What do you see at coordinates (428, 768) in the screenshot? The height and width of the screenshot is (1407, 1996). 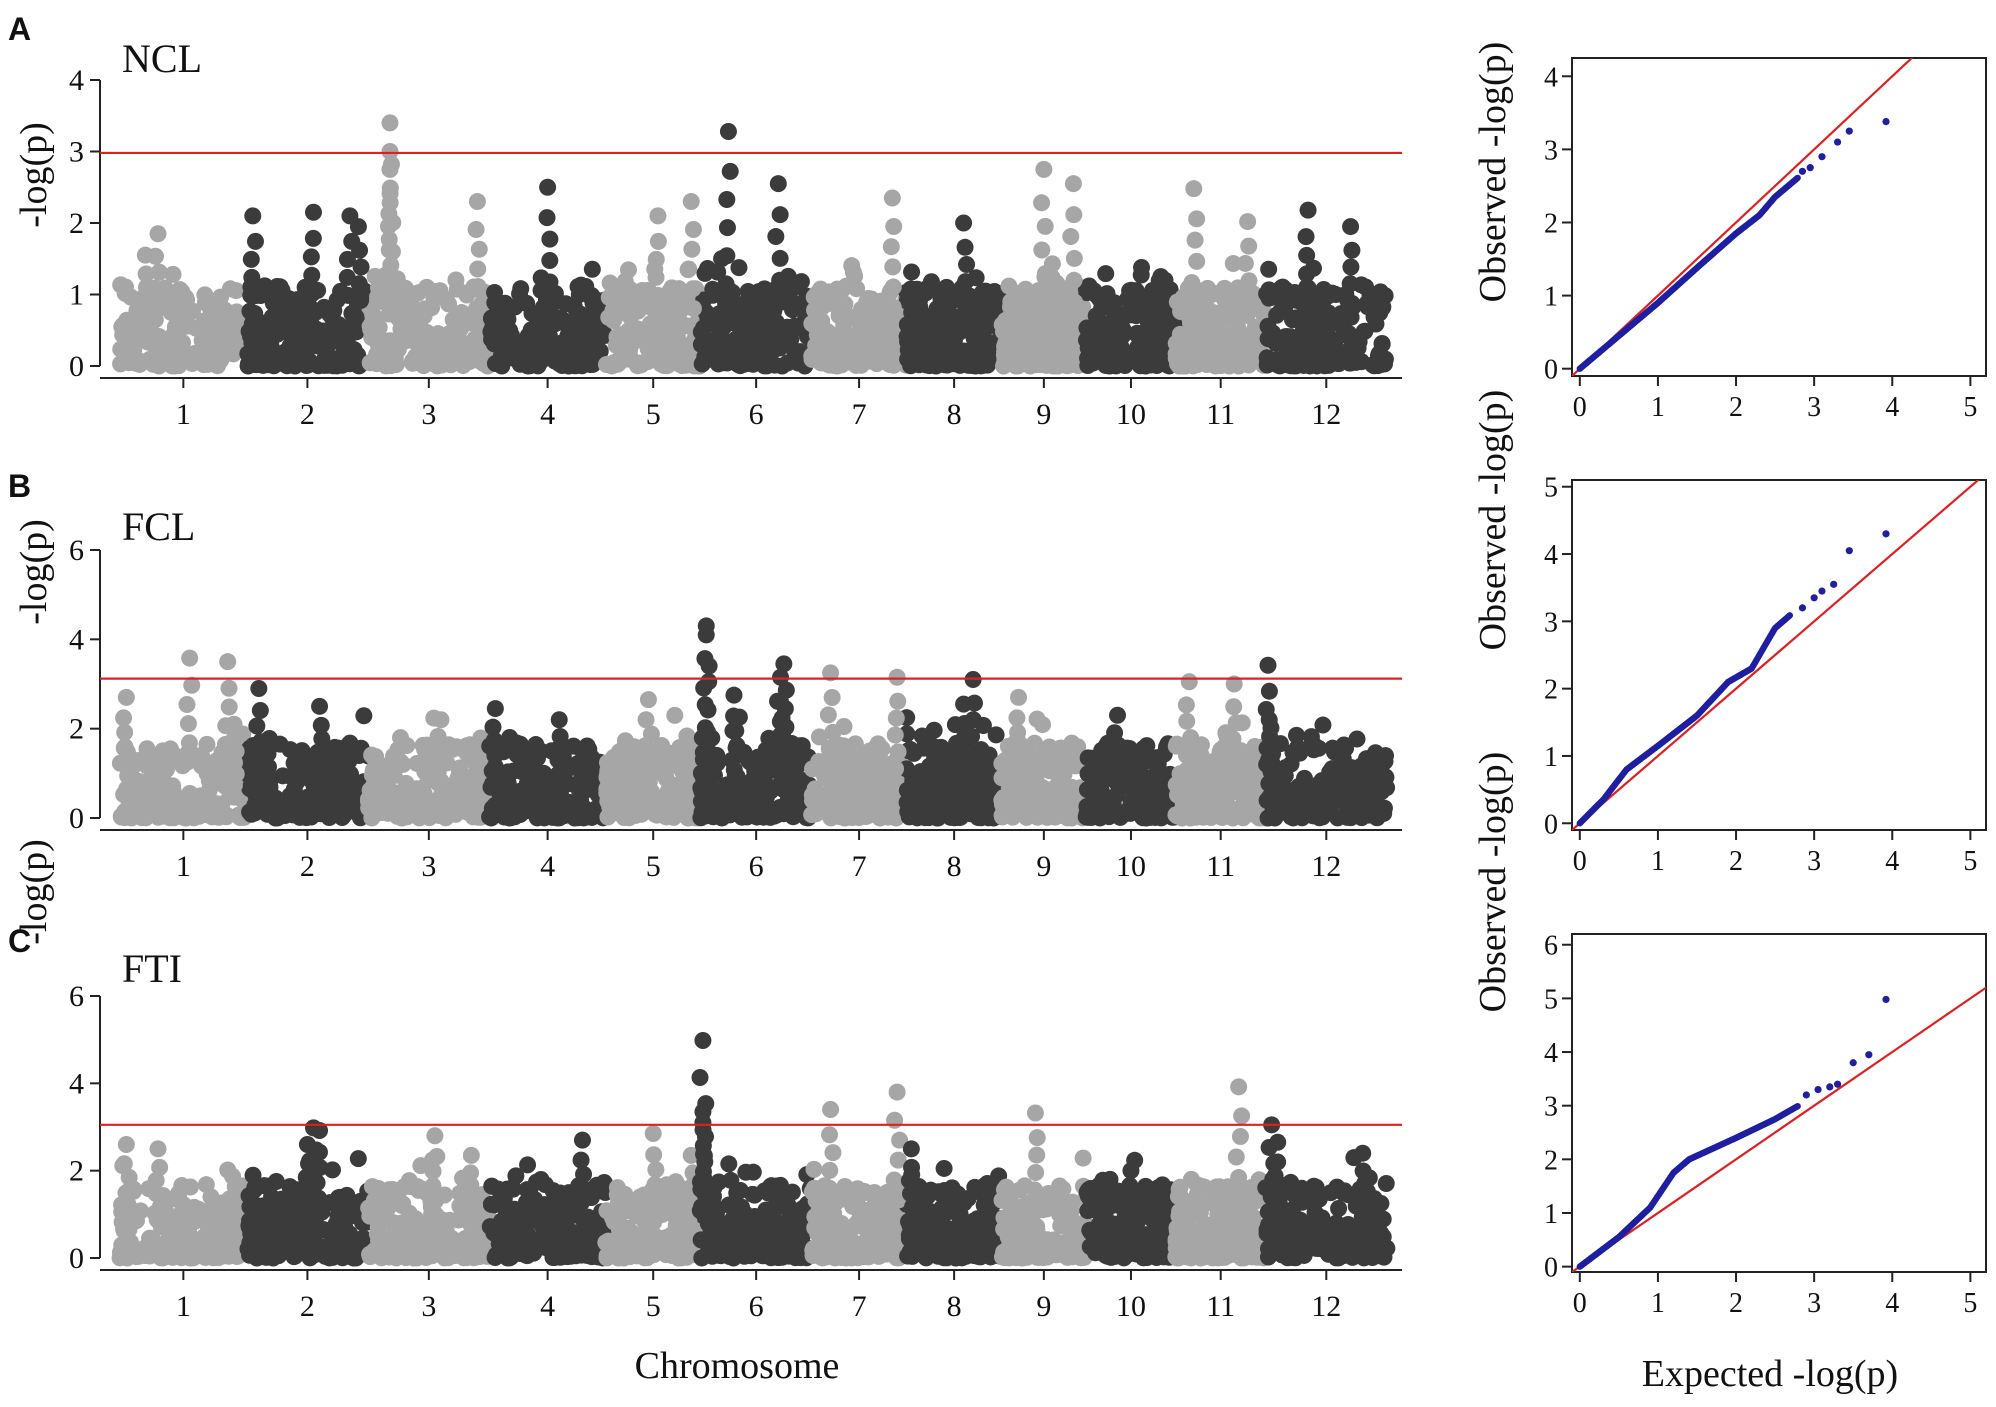 I see `chromosome-3-points` at bounding box center [428, 768].